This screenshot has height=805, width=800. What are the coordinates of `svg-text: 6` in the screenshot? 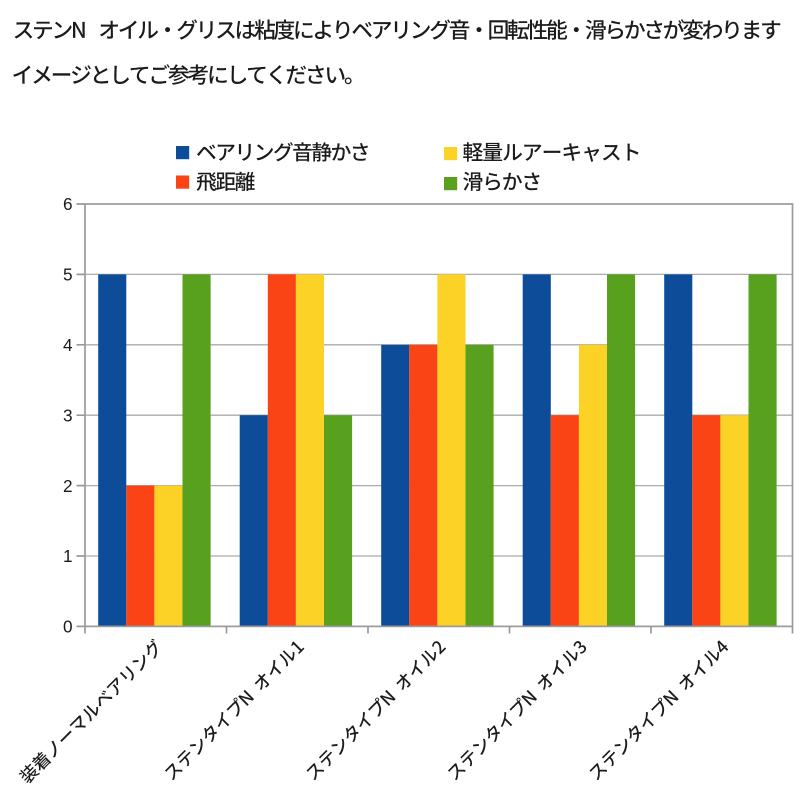 It's located at (68, 204).